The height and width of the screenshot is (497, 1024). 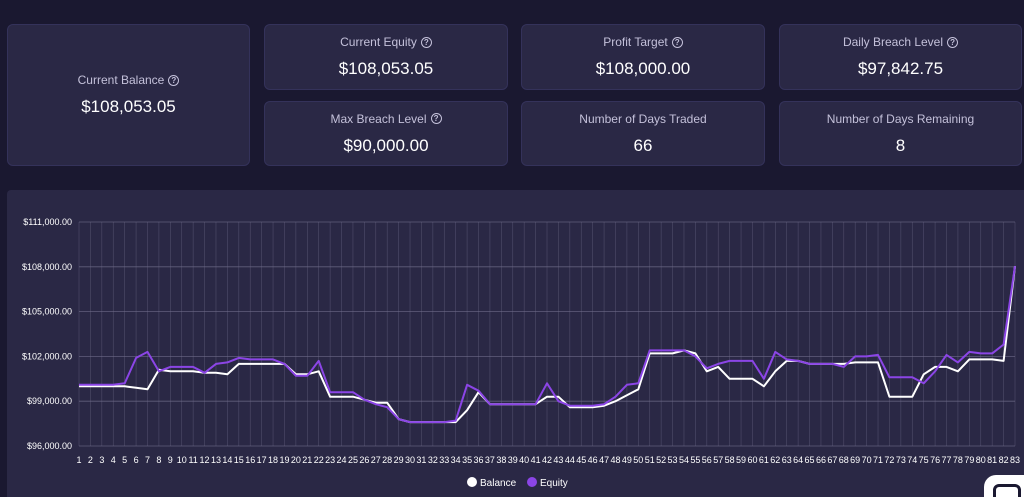 What do you see at coordinates (386, 57) in the screenshot?
I see `current-equity-card: Current Equity ? $108,053.05` at bounding box center [386, 57].